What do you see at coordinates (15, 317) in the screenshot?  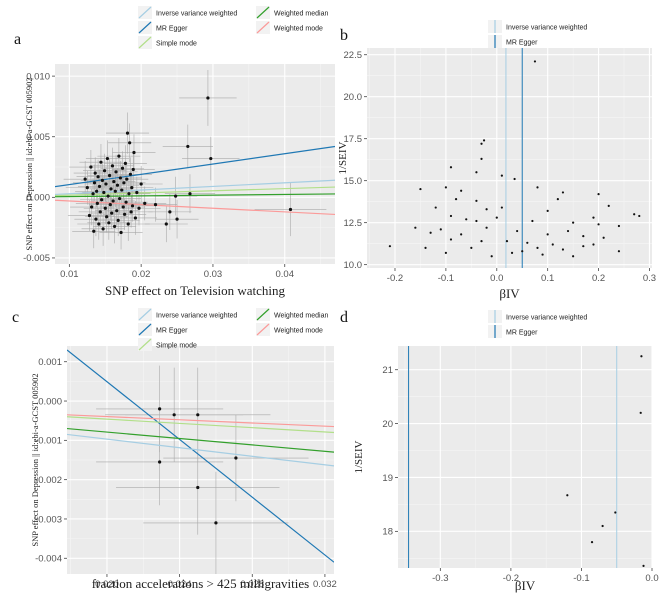 I see `panel-letter: c` at bounding box center [15, 317].